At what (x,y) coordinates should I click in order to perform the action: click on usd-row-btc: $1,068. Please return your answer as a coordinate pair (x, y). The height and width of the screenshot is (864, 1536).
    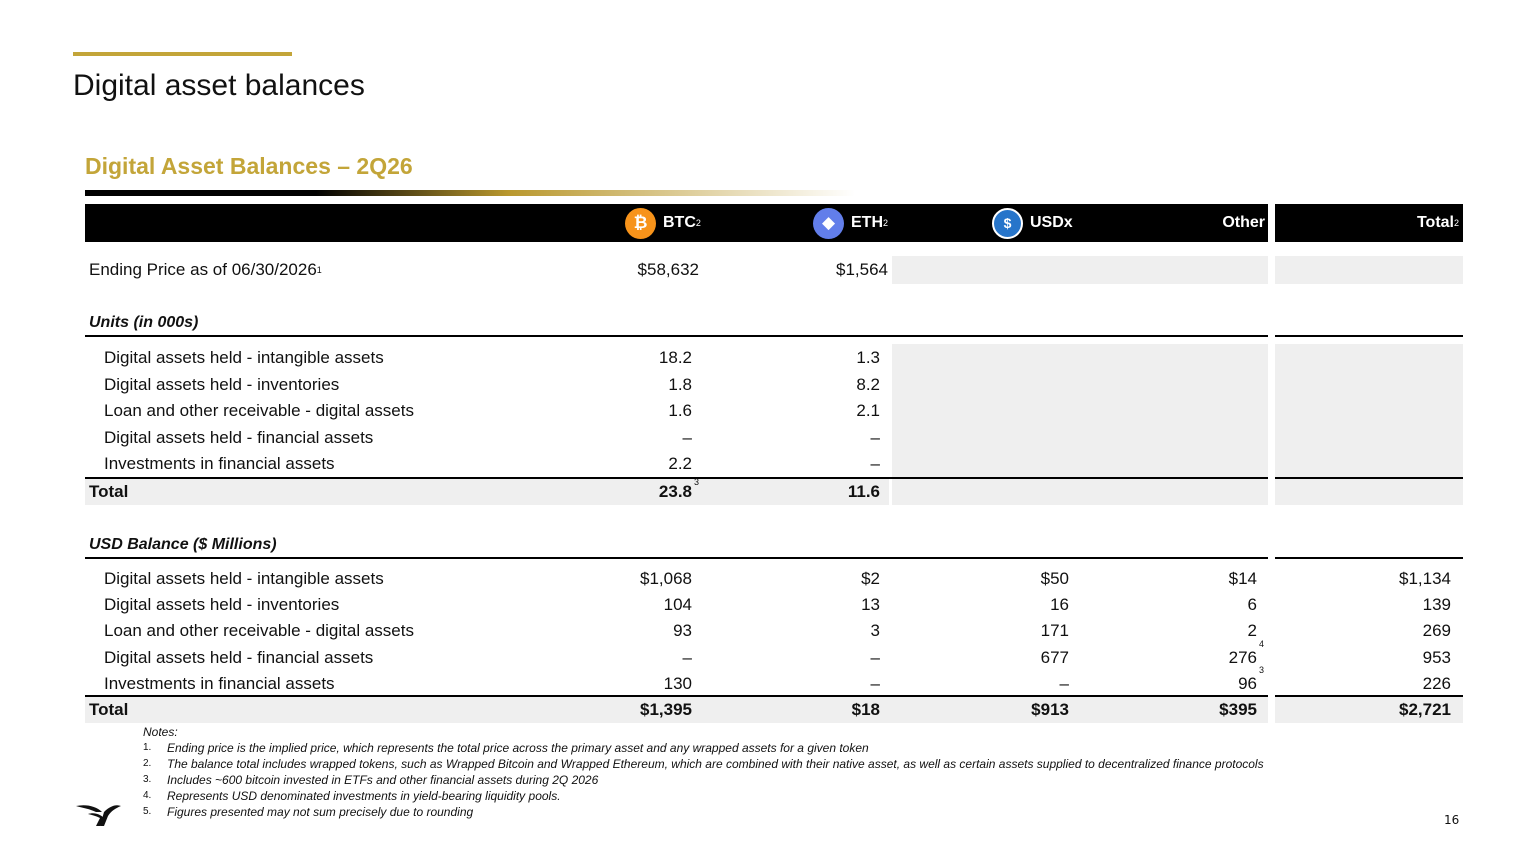
    Looking at the image, I should click on (666, 578).